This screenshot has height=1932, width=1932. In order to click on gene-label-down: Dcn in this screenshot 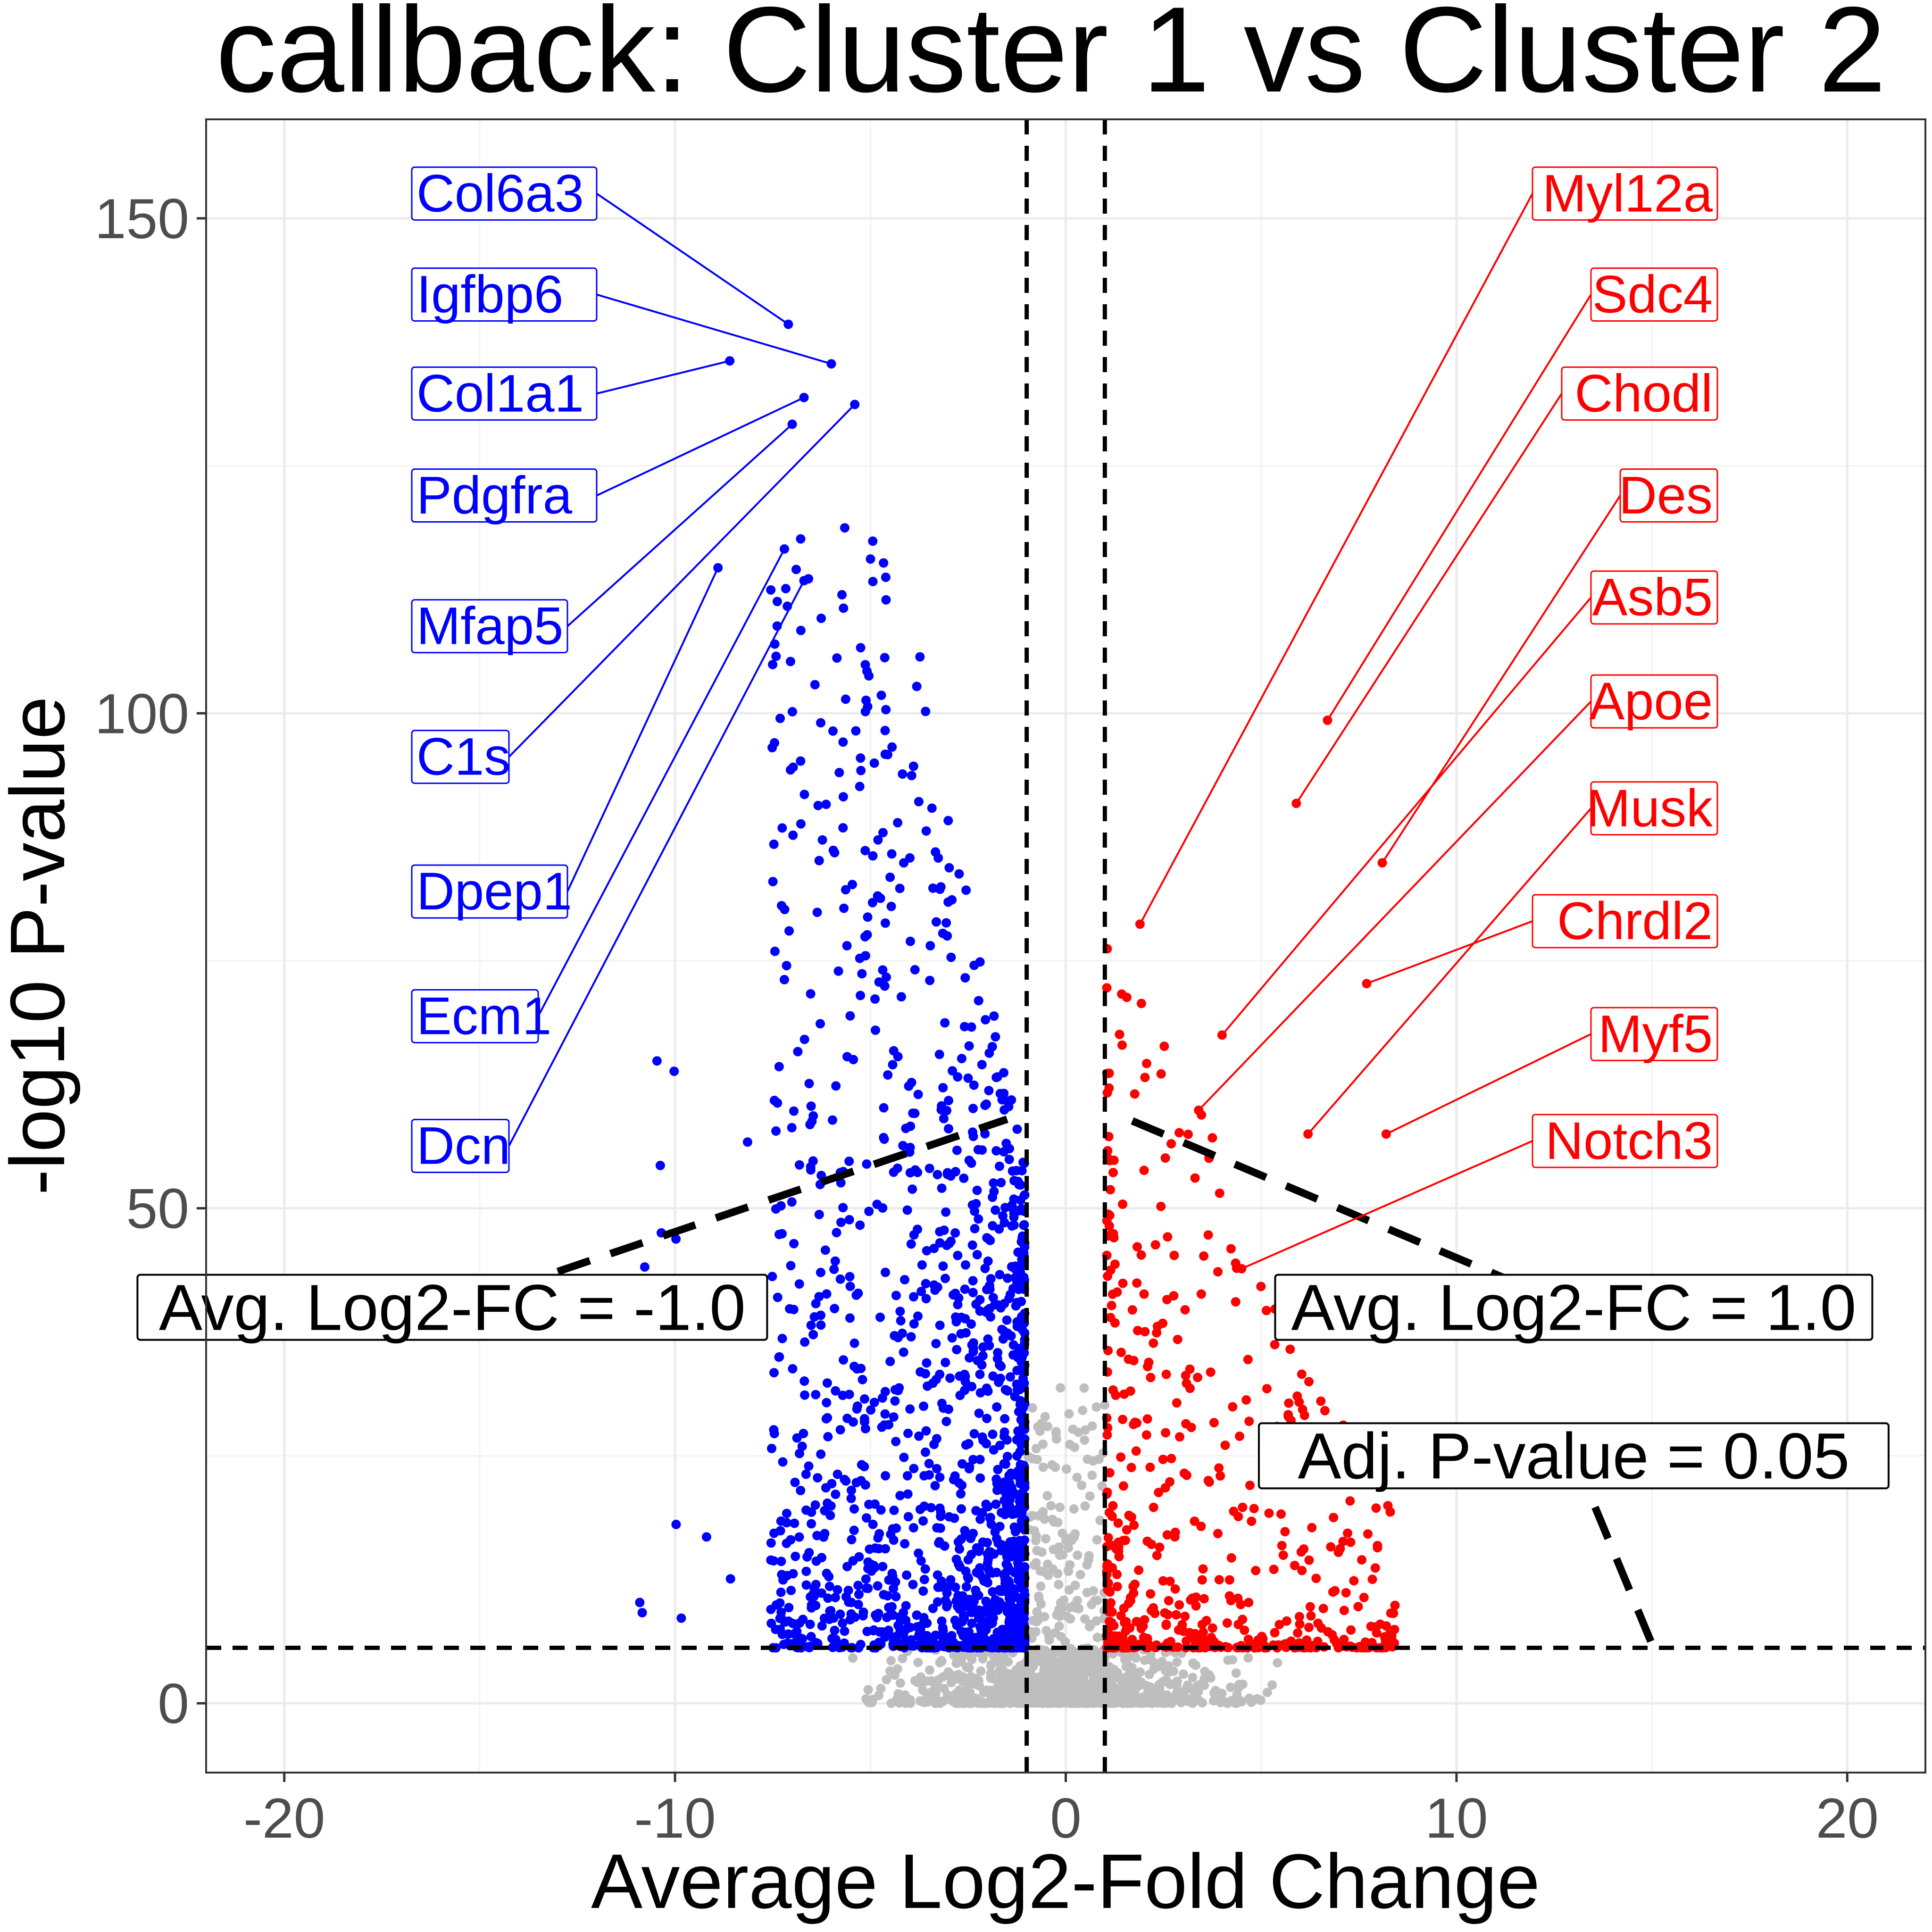, I will do `click(463, 1145)`.